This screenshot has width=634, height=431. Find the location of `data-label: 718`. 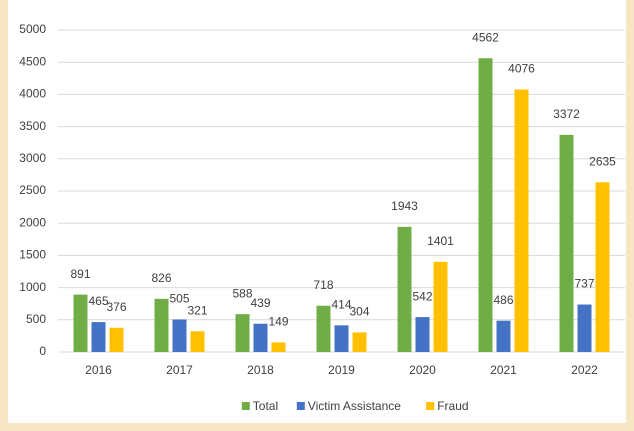

data-label: 718 is located at coordinates (323, 285).